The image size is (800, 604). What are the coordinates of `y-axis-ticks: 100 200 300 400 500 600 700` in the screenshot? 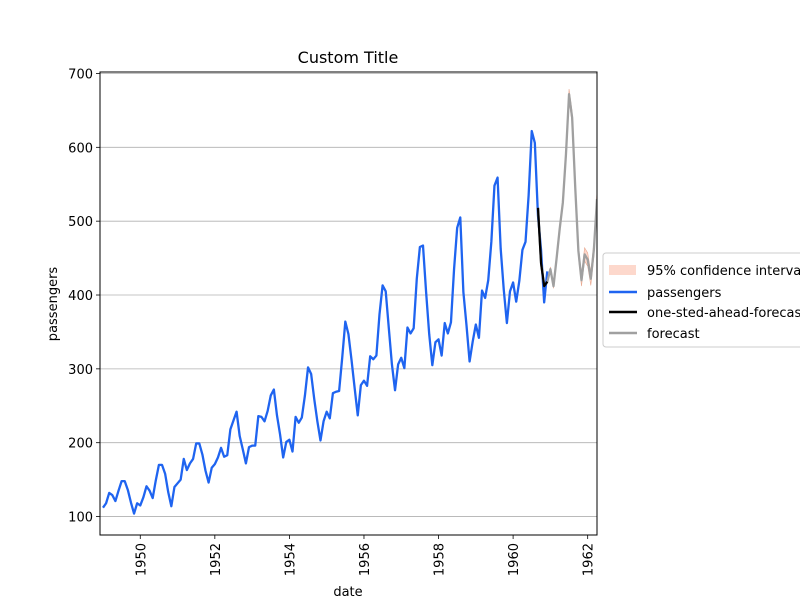 It's located at (84, 296).